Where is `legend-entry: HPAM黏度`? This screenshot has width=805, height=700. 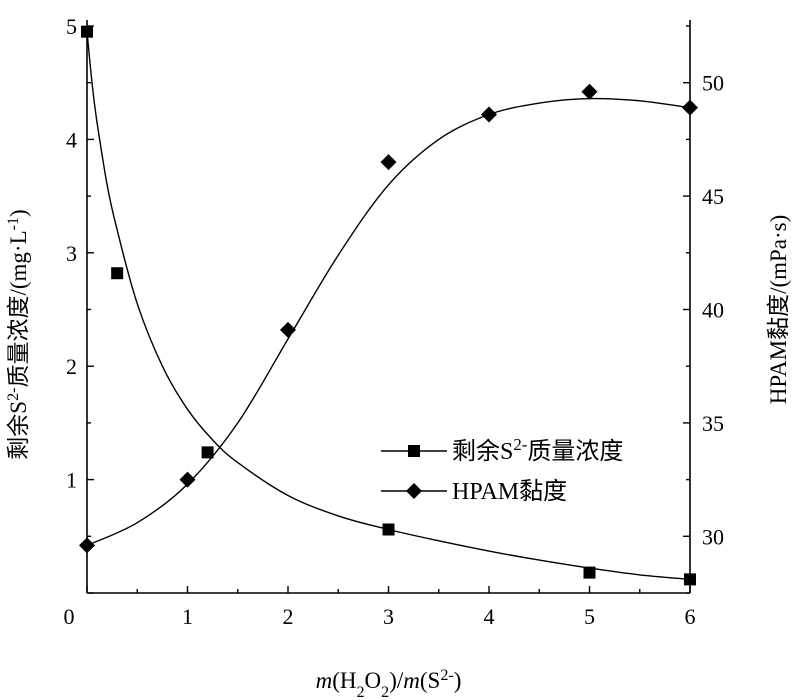 legend-entry: HPAM黏度 is located at coordinates (474, 491).